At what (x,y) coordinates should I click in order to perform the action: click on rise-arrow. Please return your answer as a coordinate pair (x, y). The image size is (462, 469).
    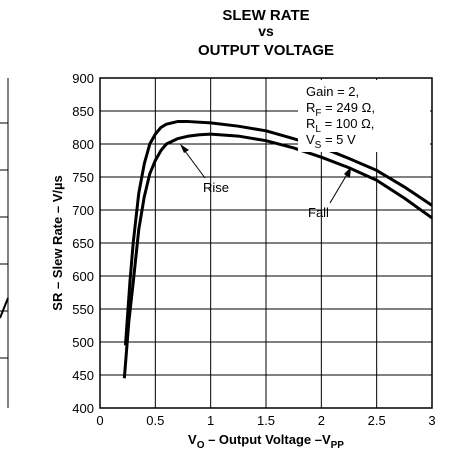
    Looking at the image, I should click on (193, 162).